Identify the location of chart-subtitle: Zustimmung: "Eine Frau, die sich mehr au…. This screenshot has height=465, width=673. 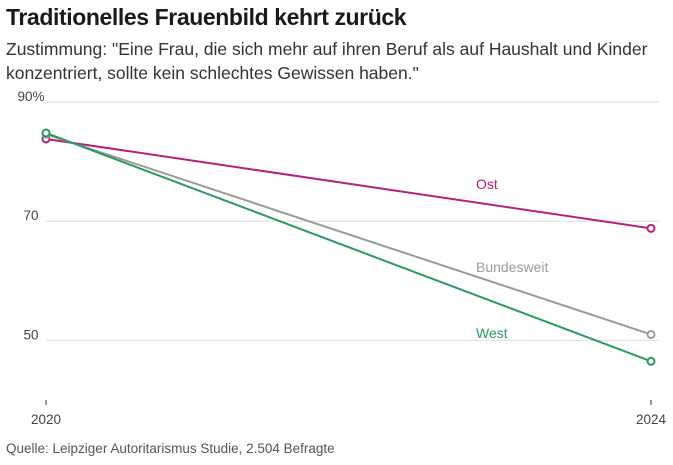
(327, 61).